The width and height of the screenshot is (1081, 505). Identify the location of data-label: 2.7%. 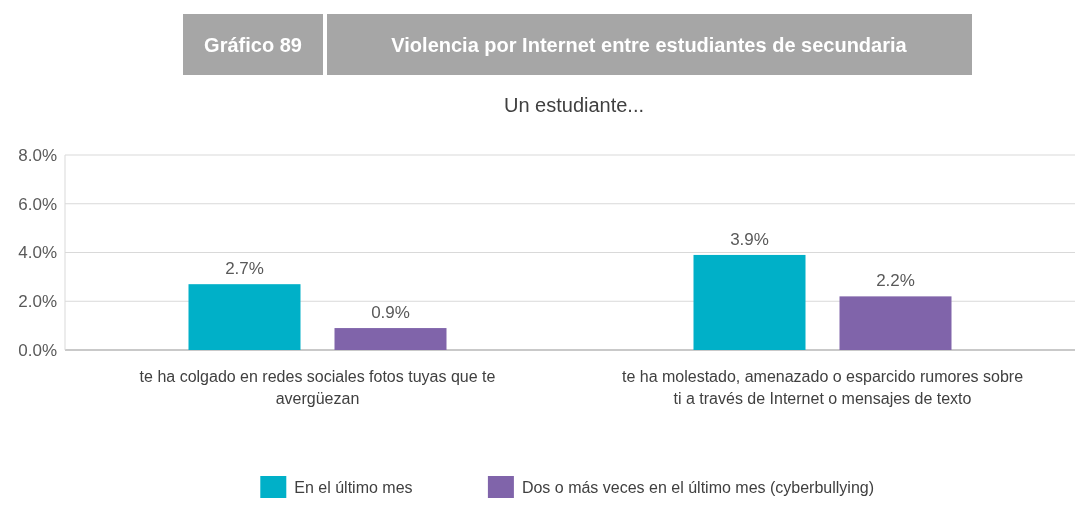
(244, 269).